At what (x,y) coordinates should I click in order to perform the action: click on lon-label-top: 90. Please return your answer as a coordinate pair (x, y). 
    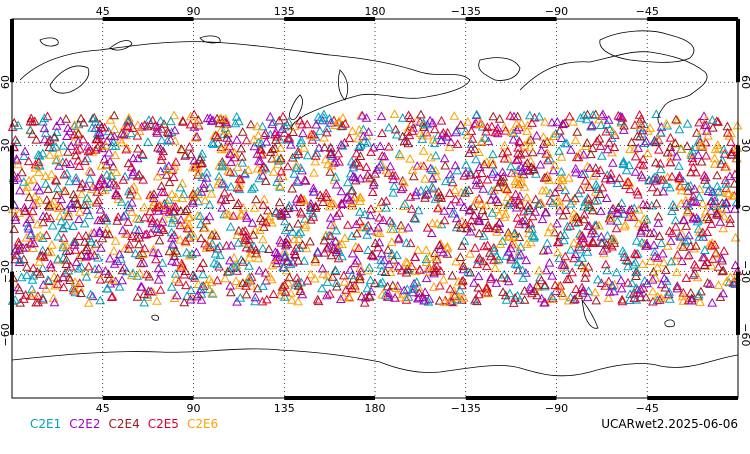
    Looking at the image, I should click on (194, 11).